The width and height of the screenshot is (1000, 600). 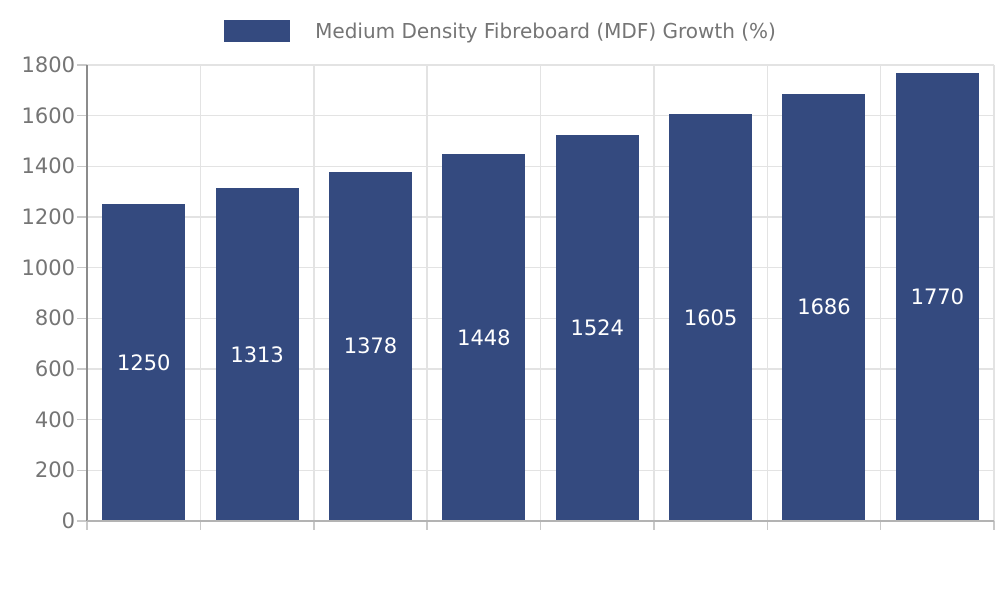 What do you see at coordinates (68, 521) in the screenshot?
I see `y-tick-label: 0` at bounding box center [68, 521].